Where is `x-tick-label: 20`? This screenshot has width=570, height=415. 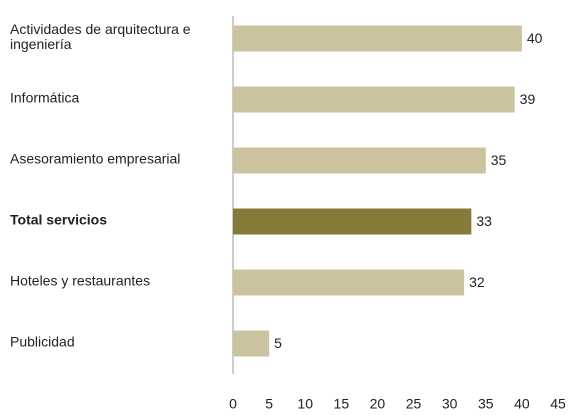 x-tick-label: 20 is located at coordinates (378, 404).